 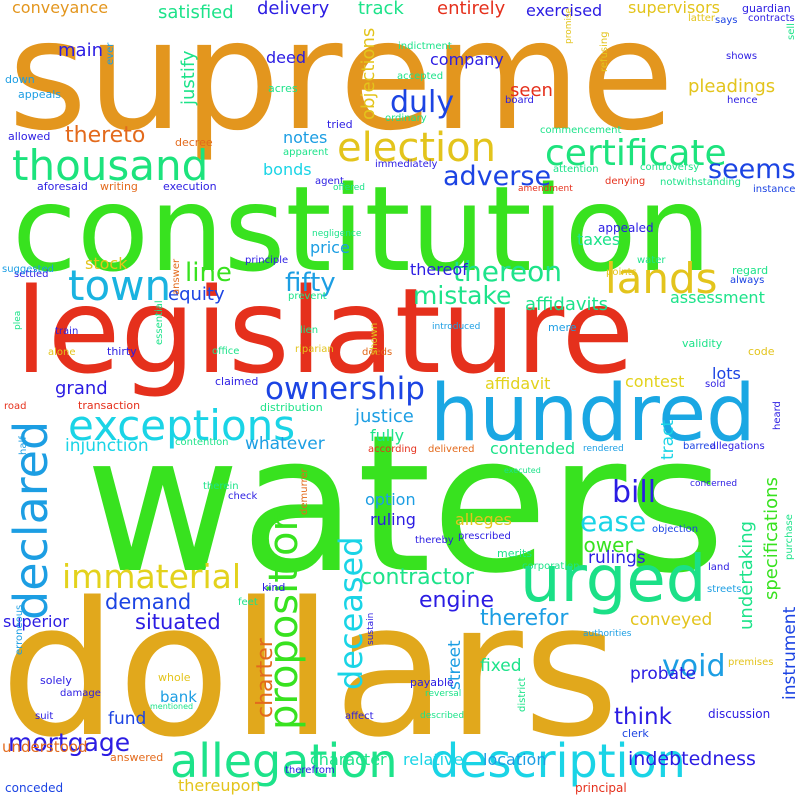 What do you see at coordinates (692, 759) in the screenshot?
I see `word-indebtedness: indebtedness` at bounding box center [692, 759].